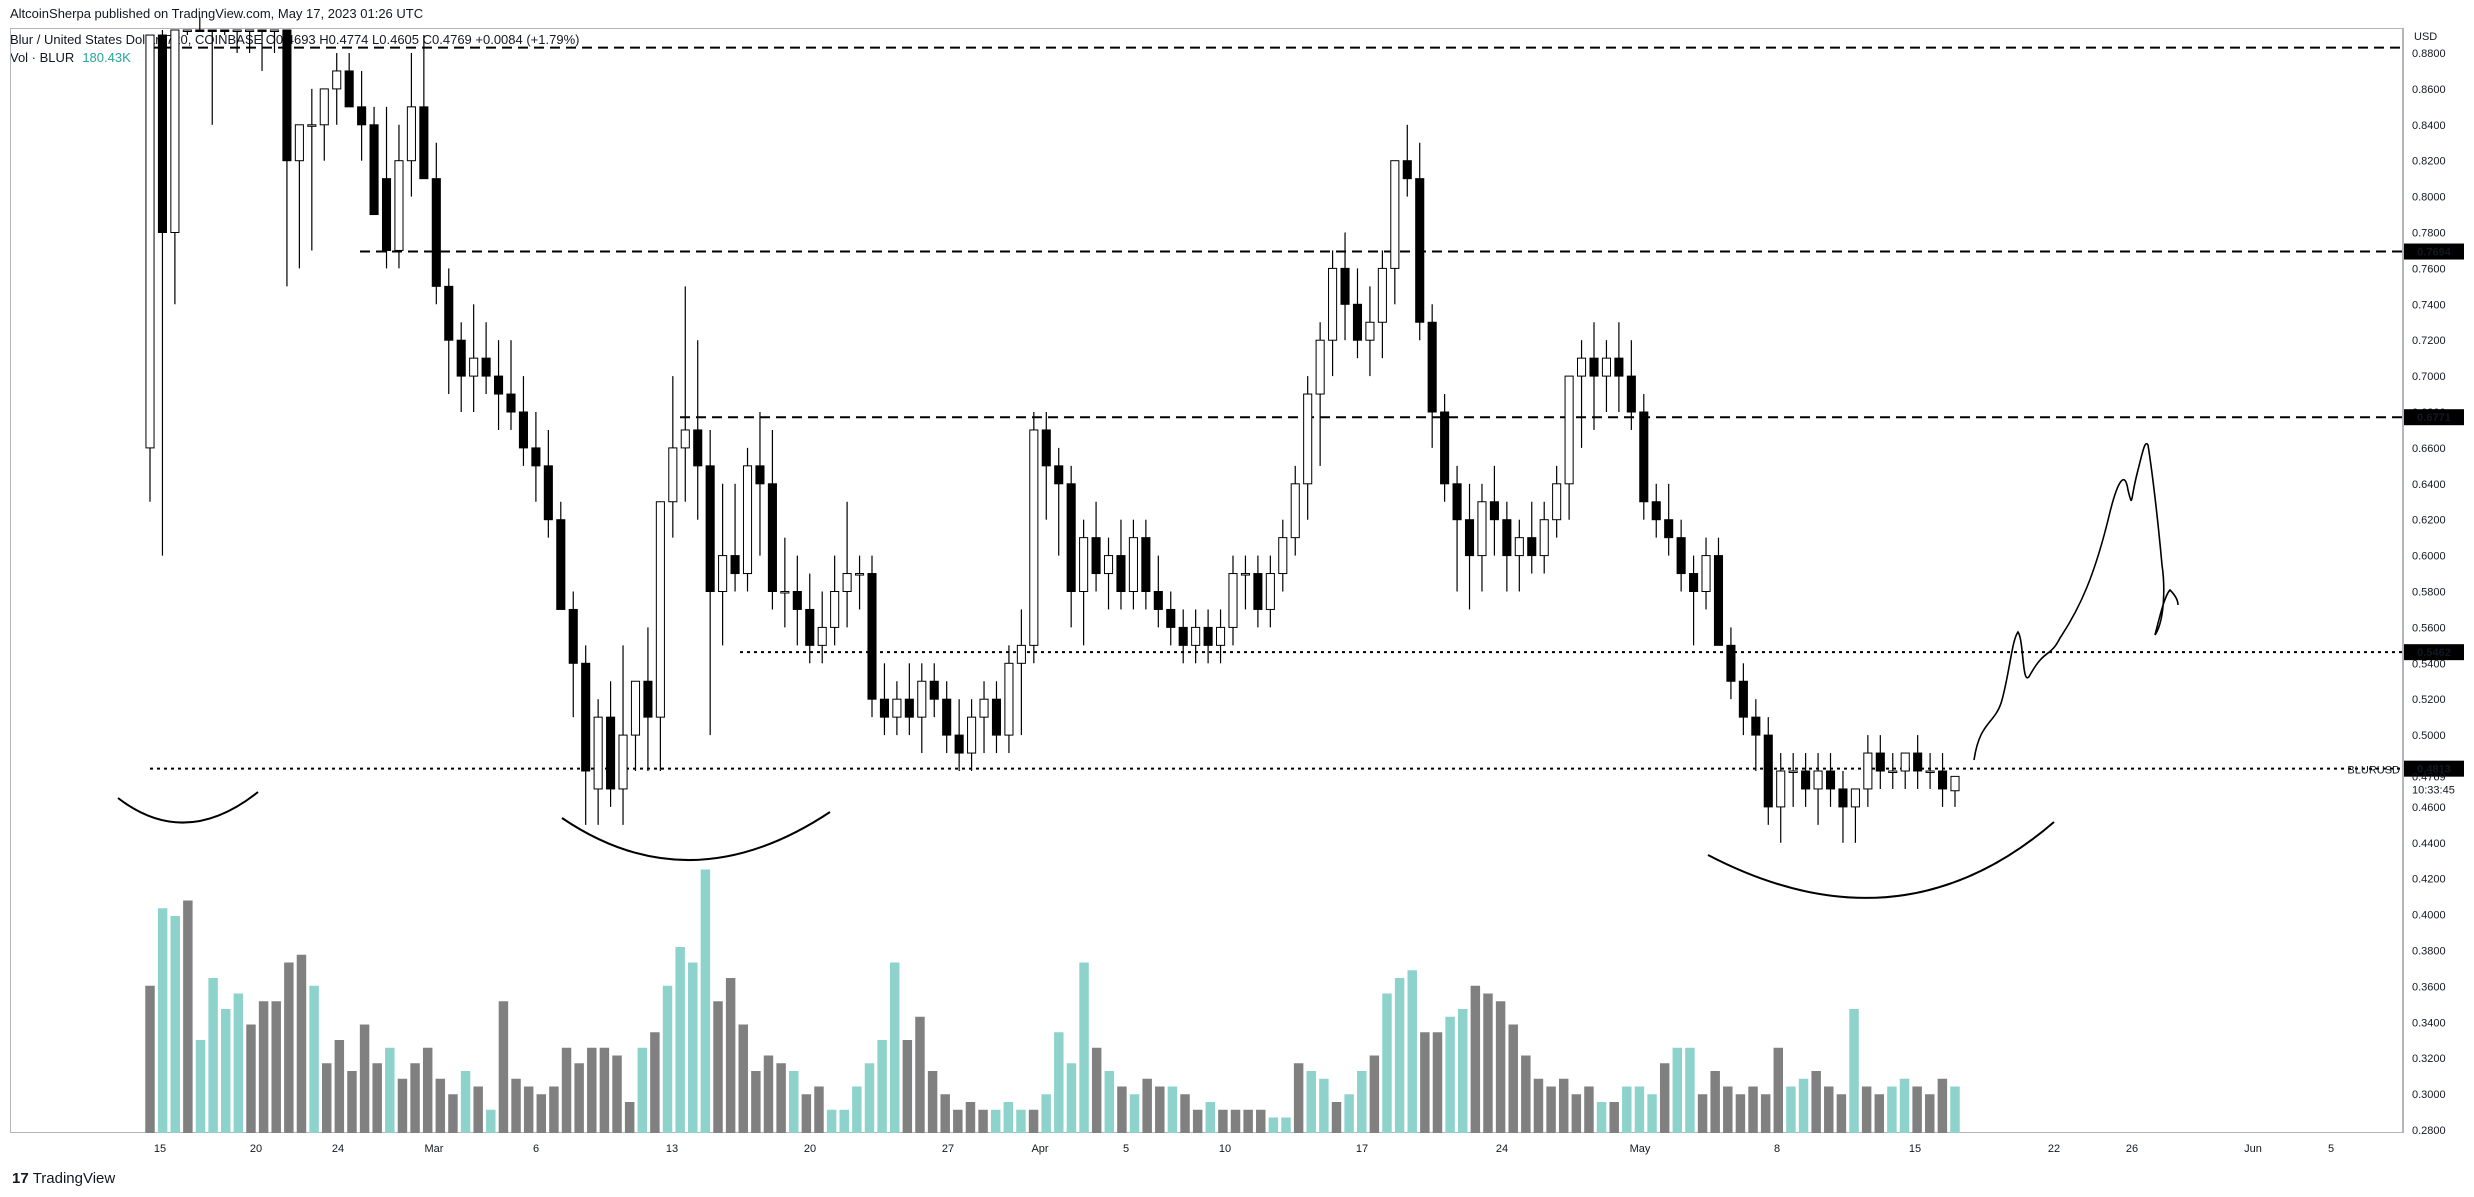 This screenshot has width=2474, height=1197. I want to click on time-tick-label: Mar, so click(434, 1149).